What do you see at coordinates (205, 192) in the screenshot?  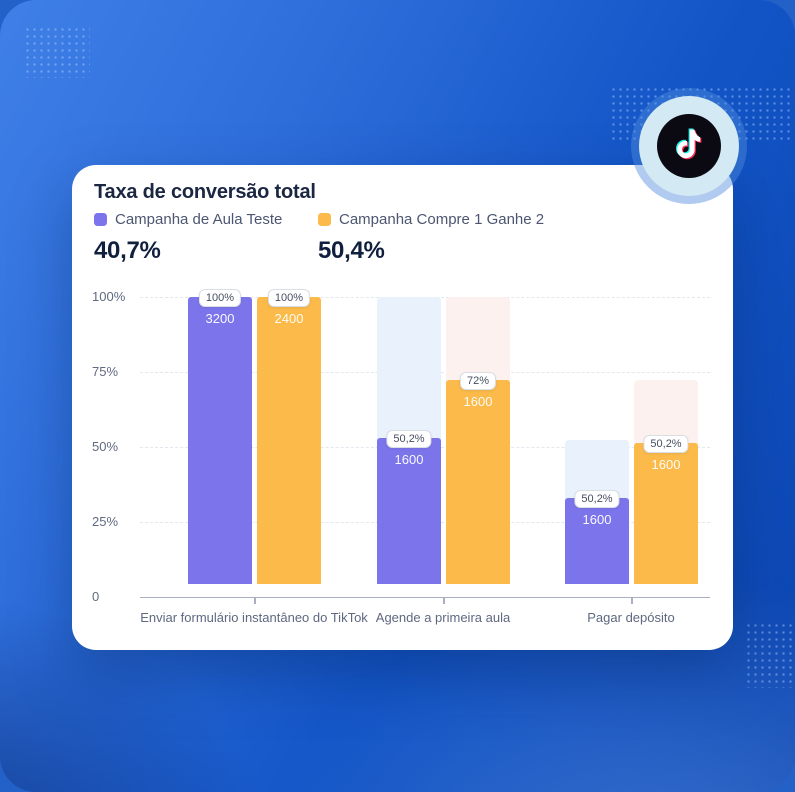 I see `chart-title: Taxa de conversão total` at bounding box center [205, 192].